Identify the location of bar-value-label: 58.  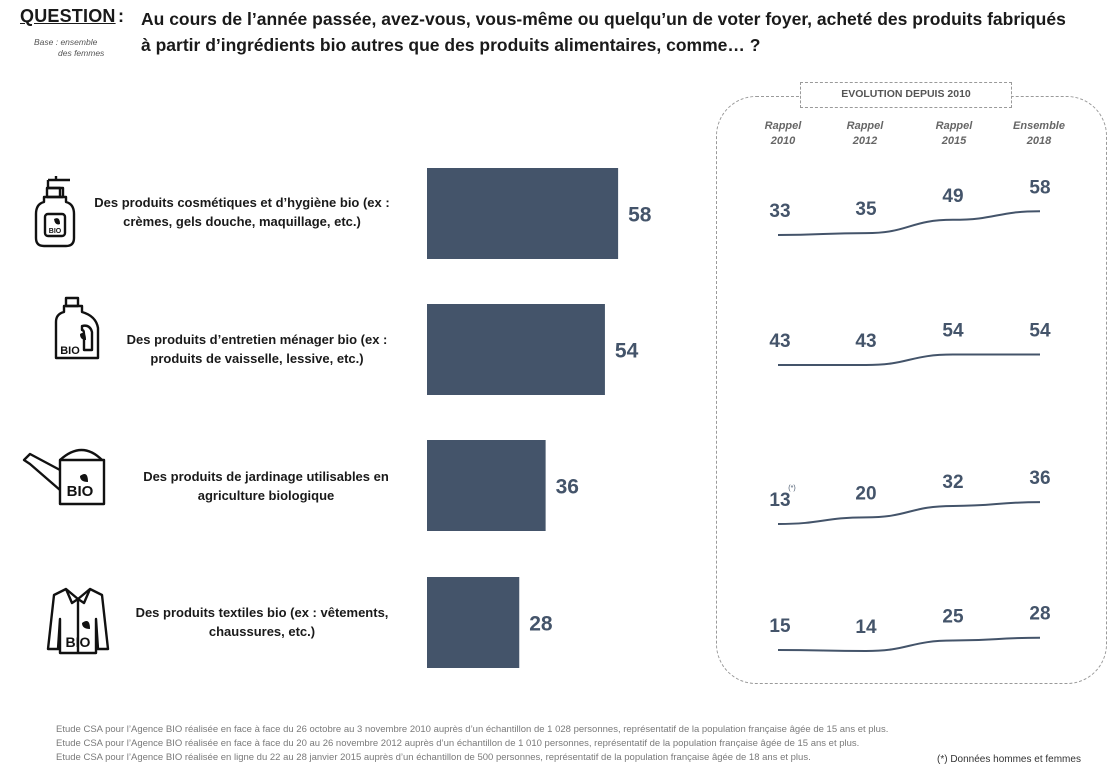
(640, 215).